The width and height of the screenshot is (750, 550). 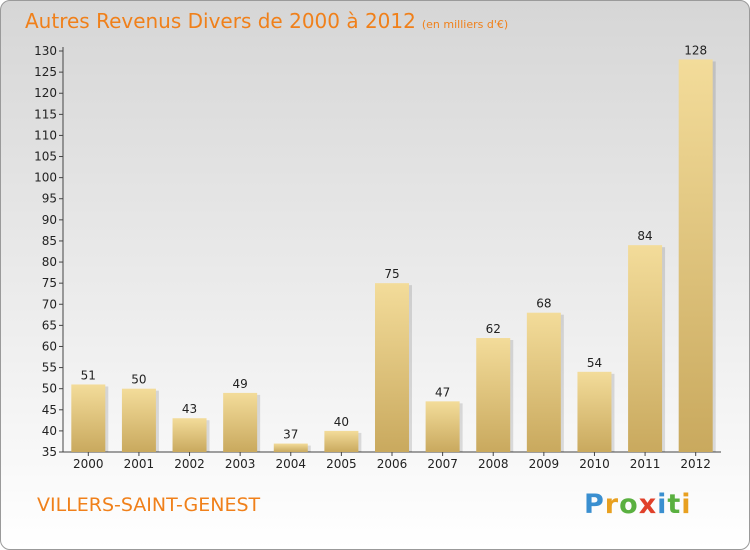 I want to click on x-tick-label: 2005, so click(x=341, y=464).